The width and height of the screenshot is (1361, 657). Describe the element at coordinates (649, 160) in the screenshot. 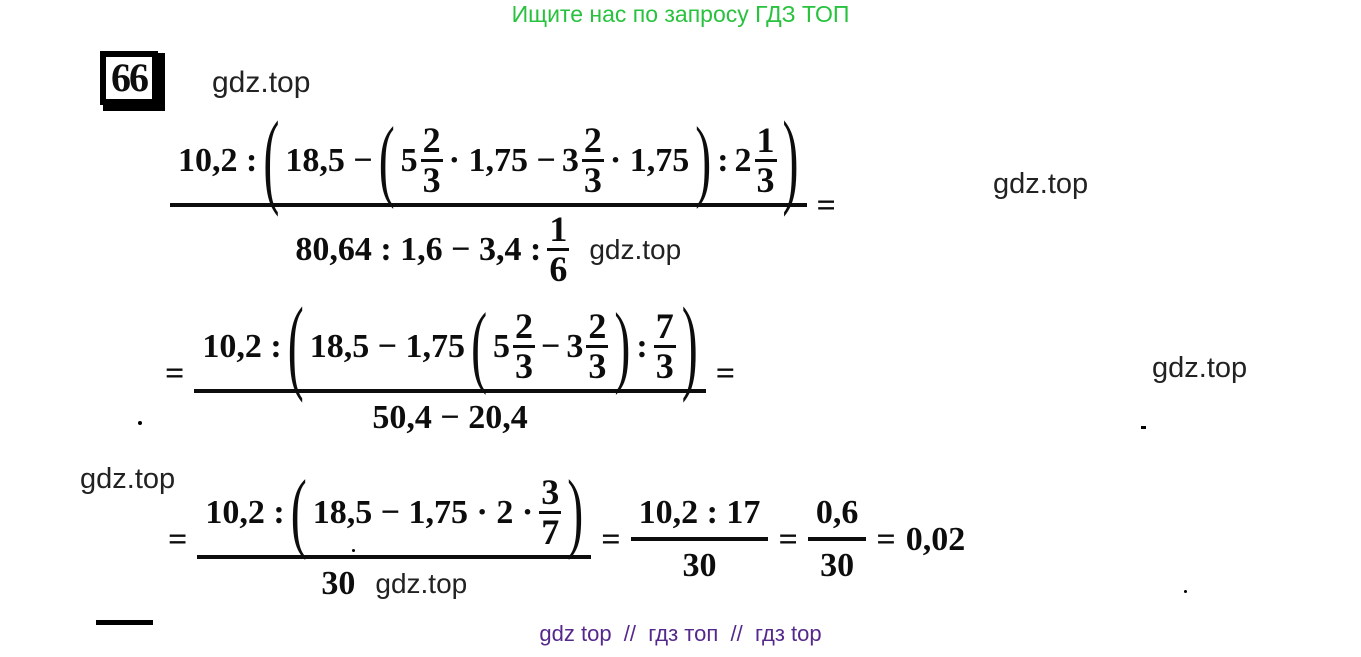

I see `math-text: · 1,75` at that location.